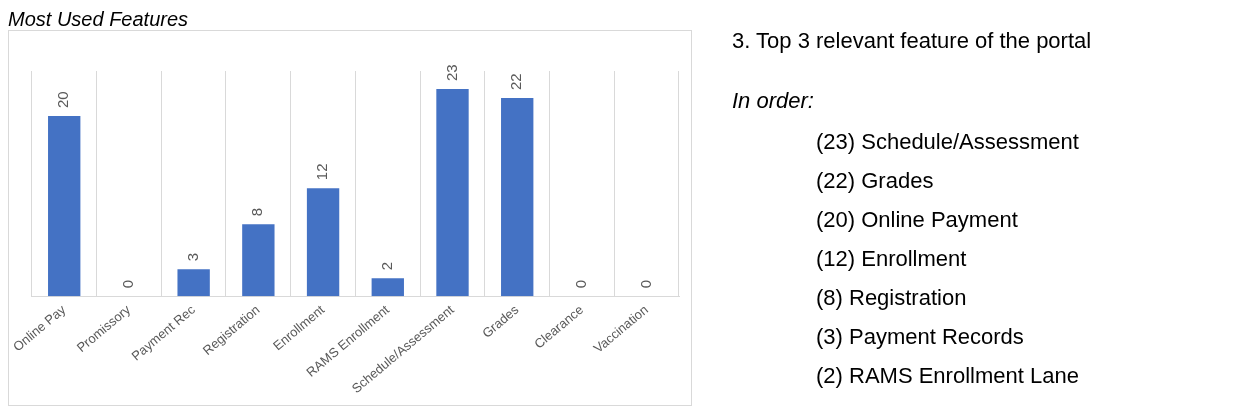 The width and height of the screenshot is (1235, 418). Describe the element at coordinates (516, 82) in the screenshot. I see `data-label: 22` at that location.